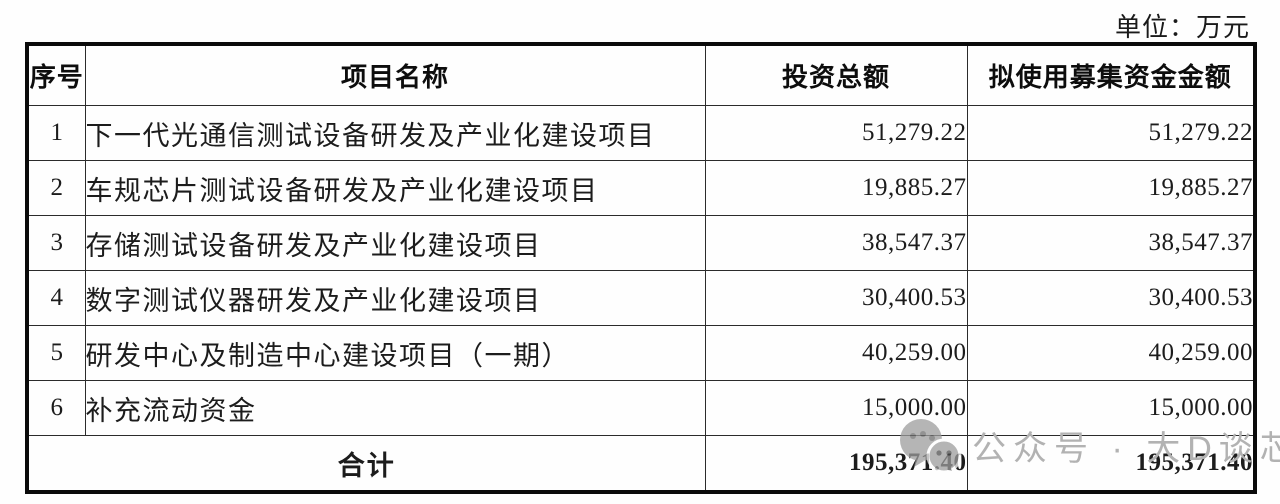 Image resolution: width=1280 pixels, height=504 pixels. I want to click on table-row: 3 存储测试设备研发及产业化建设项目 38,547.37 38,547.37, so click(641, 243).